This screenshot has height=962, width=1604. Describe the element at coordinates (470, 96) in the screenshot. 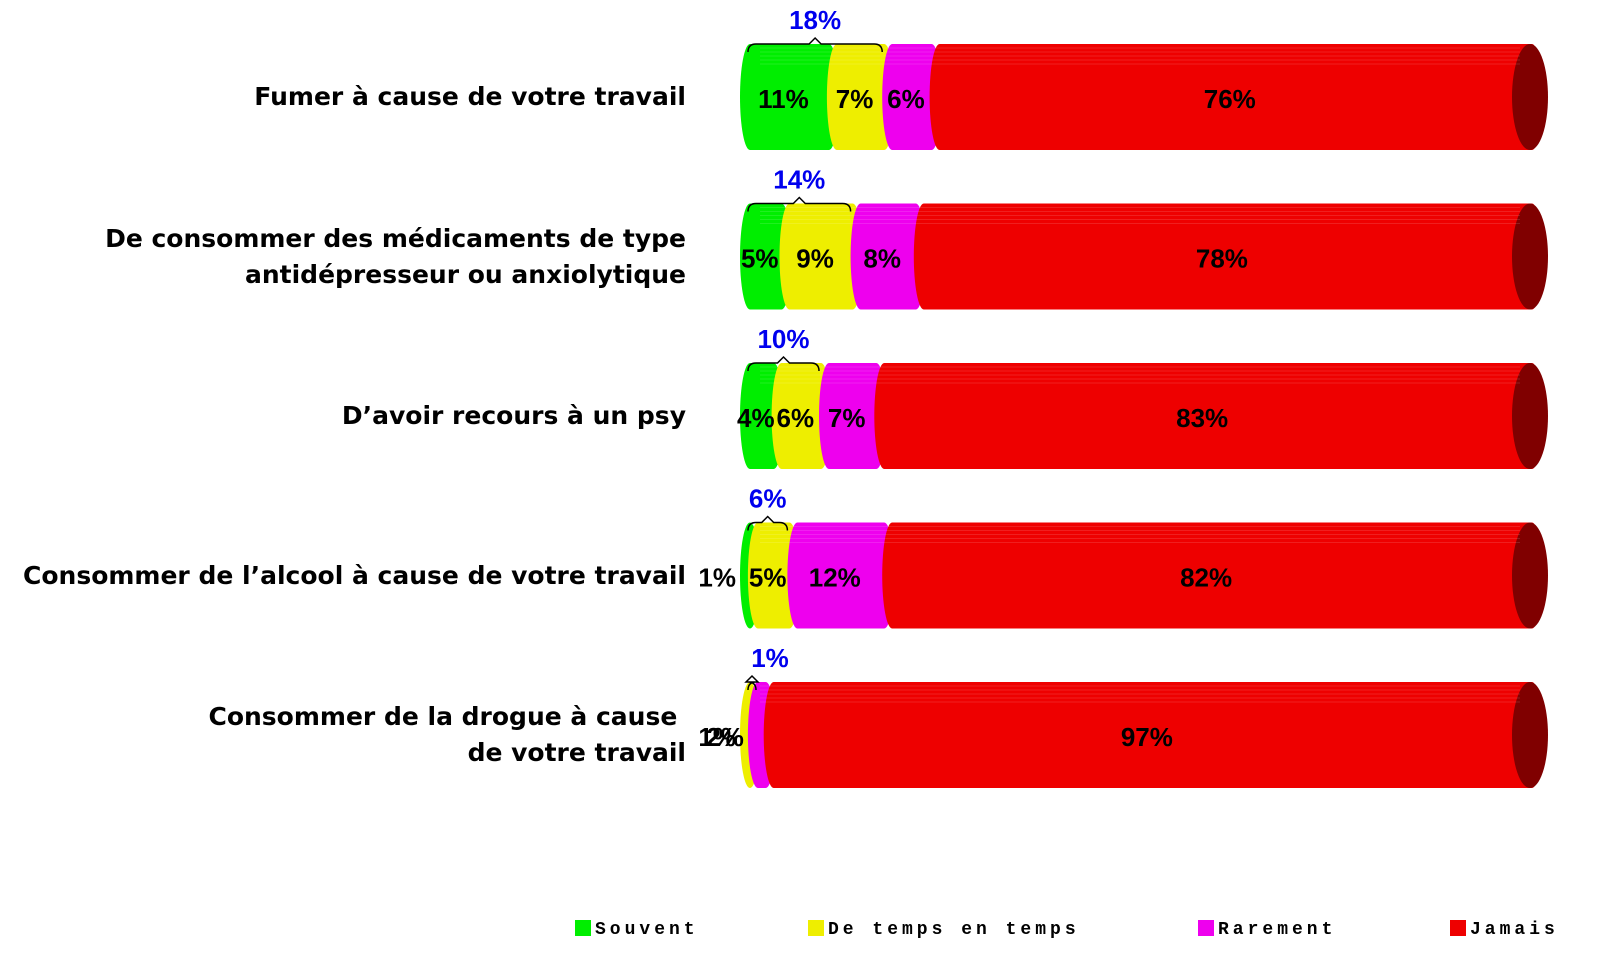

I see `category-label: Fumer à cause de votre travail` at that location.